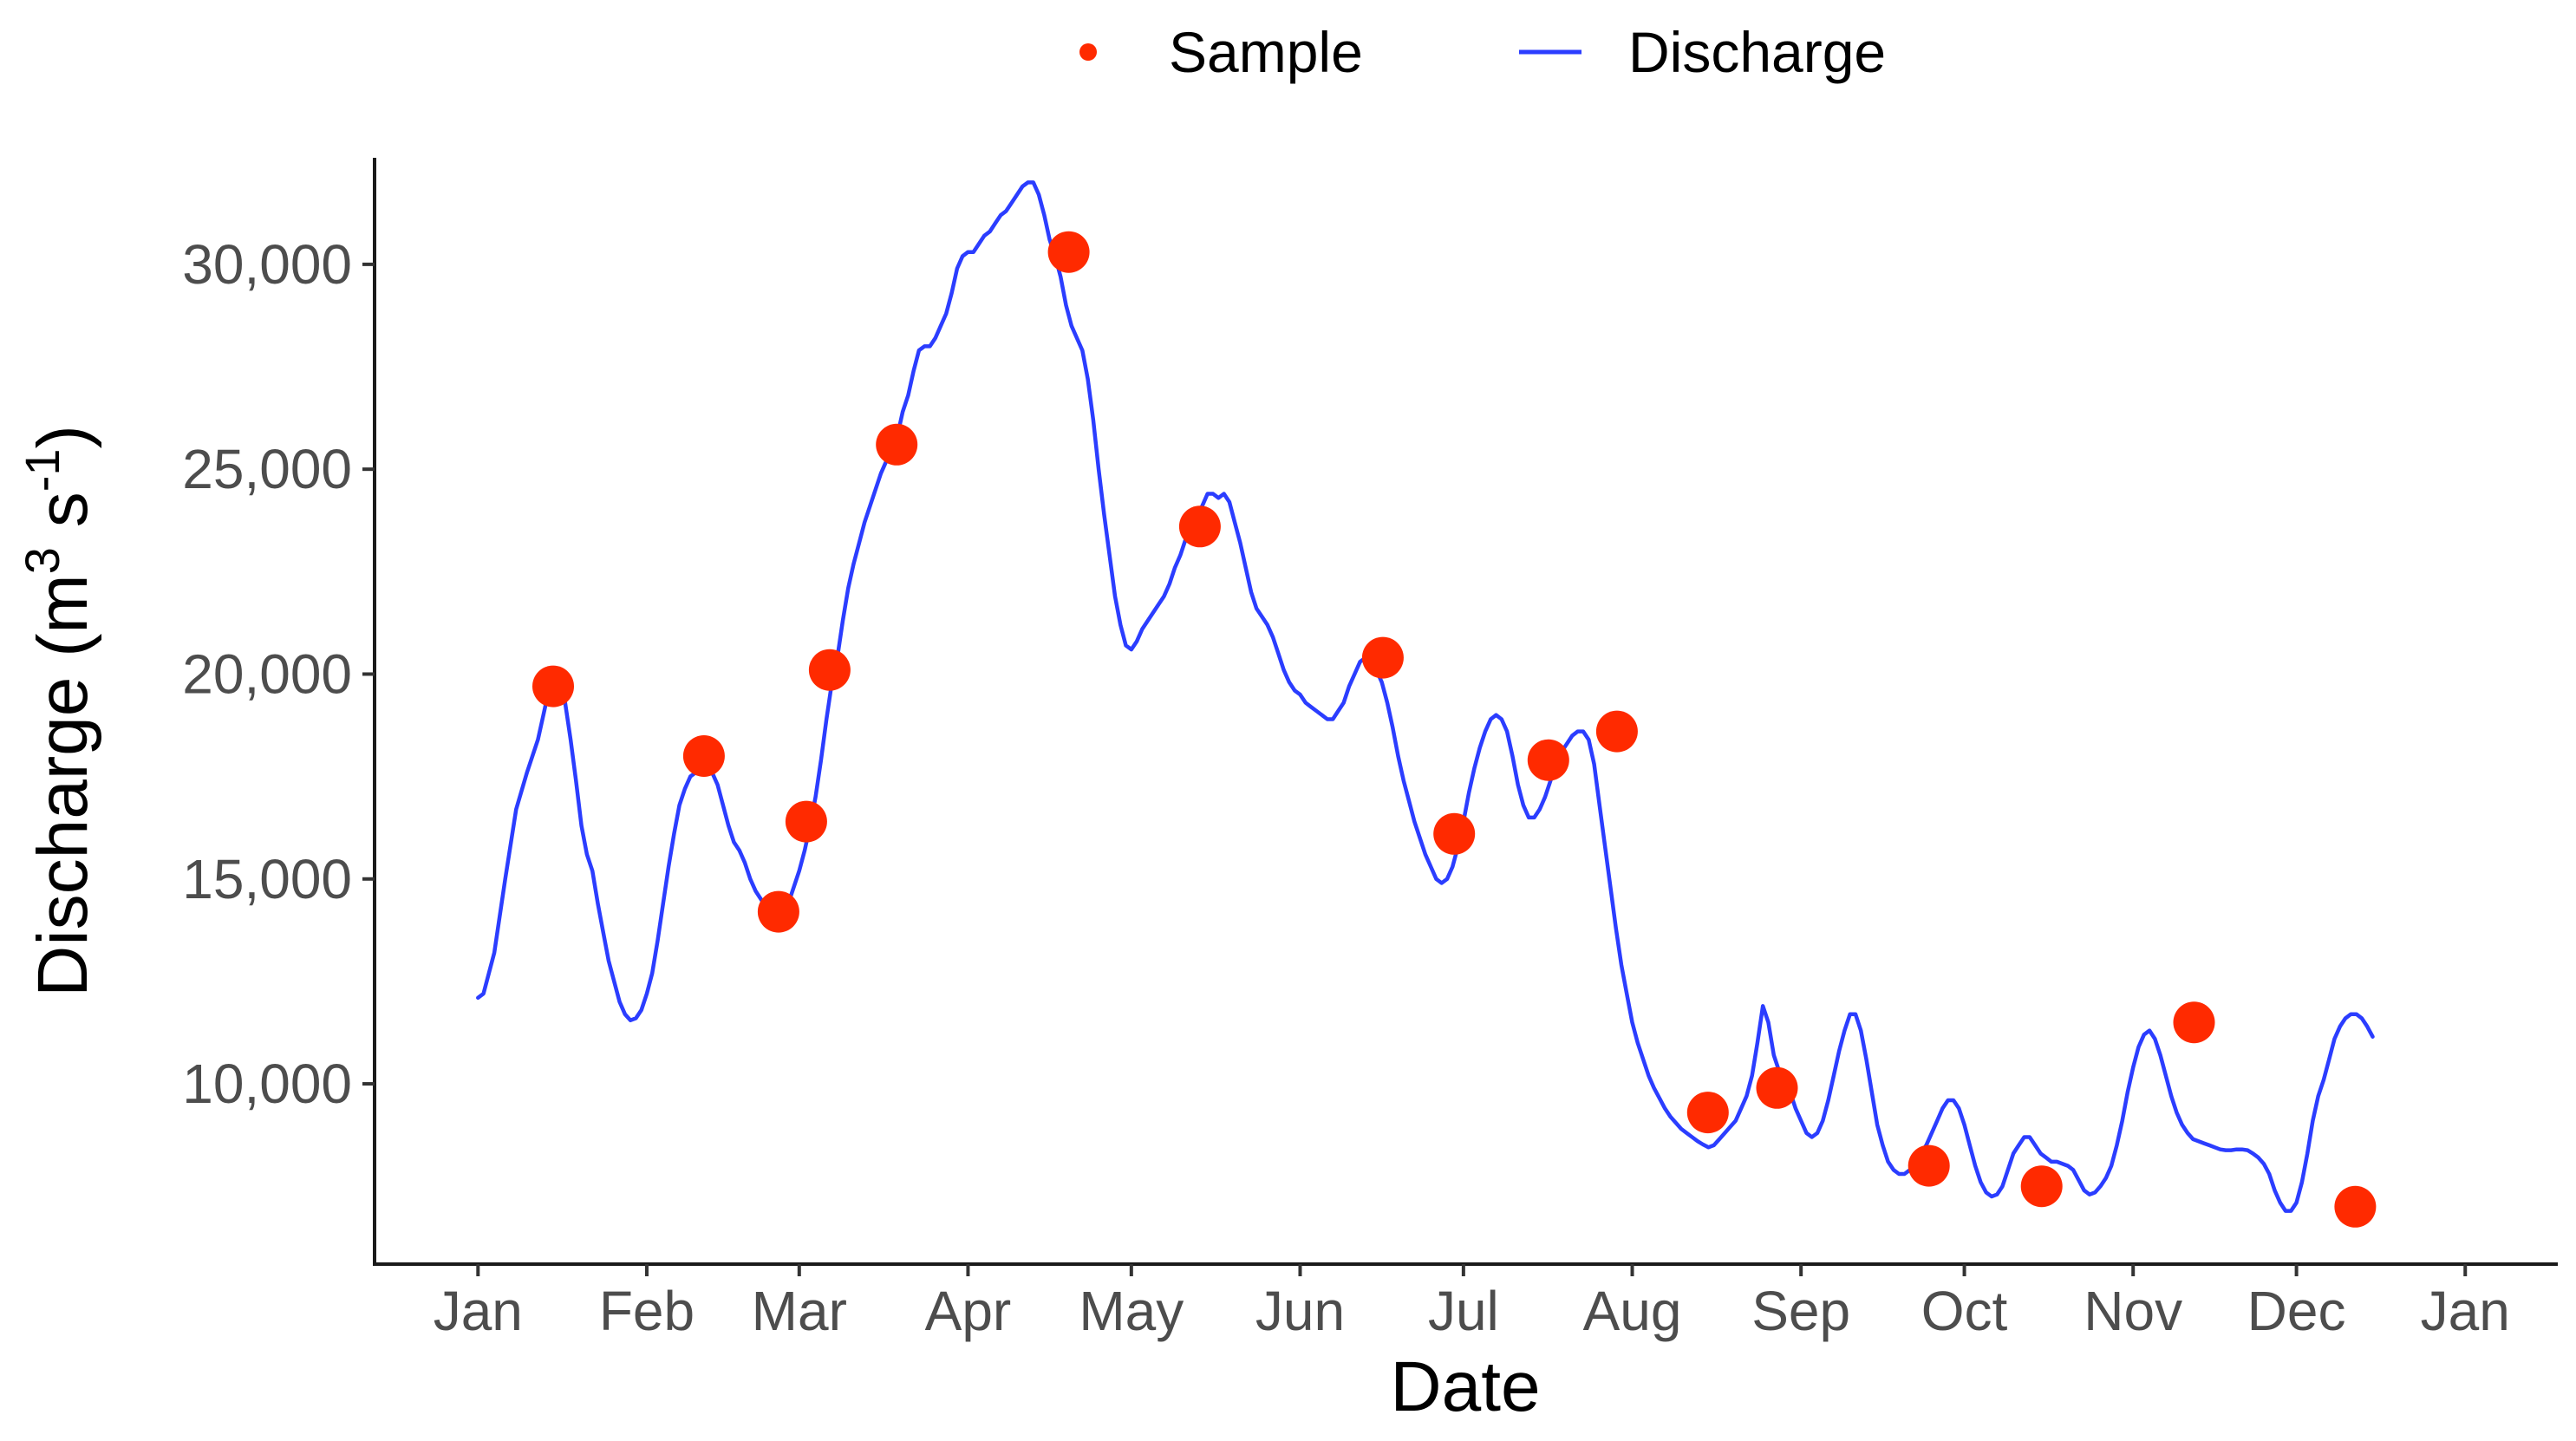 This screenshot has height=1441, width=2576. I want to click on y-tick-label: 15,000, so click(267, 879).